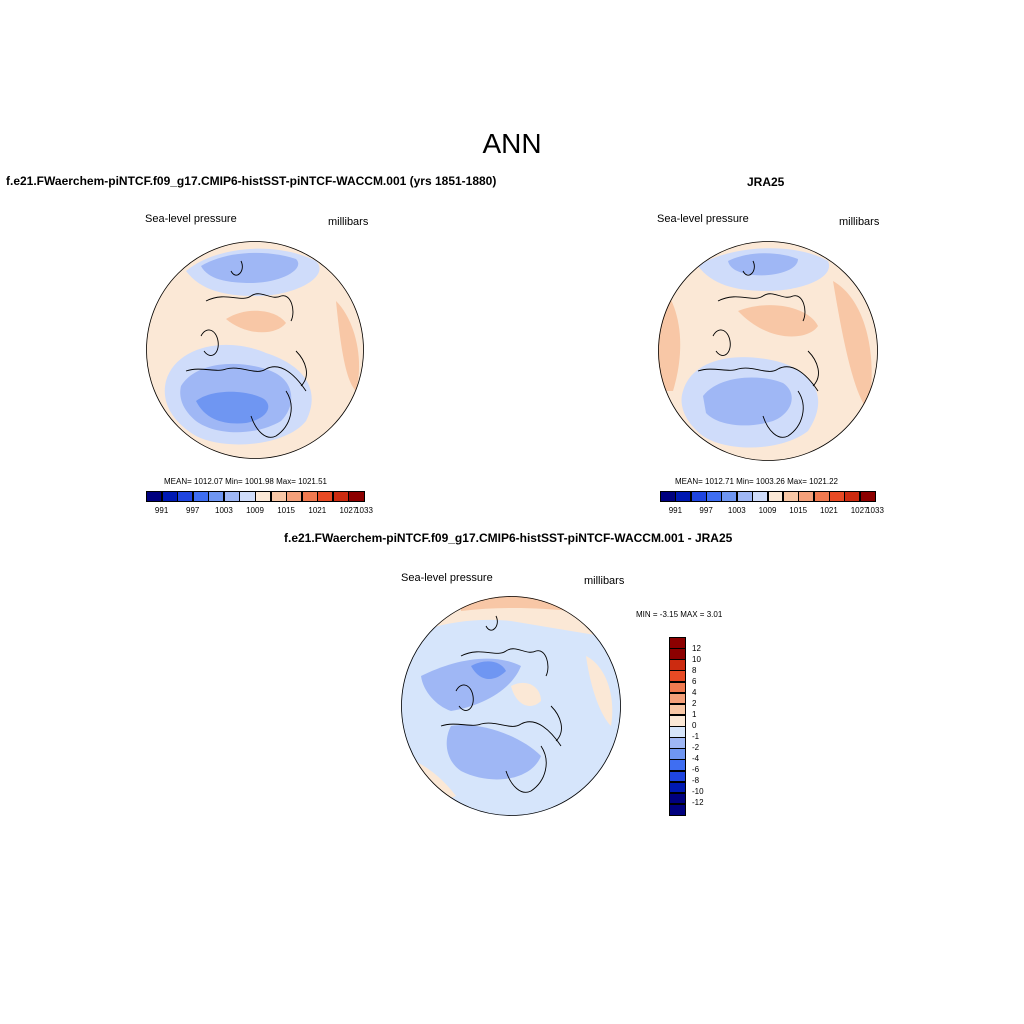  I want to click on colorbar-obs, so click(768, 496).